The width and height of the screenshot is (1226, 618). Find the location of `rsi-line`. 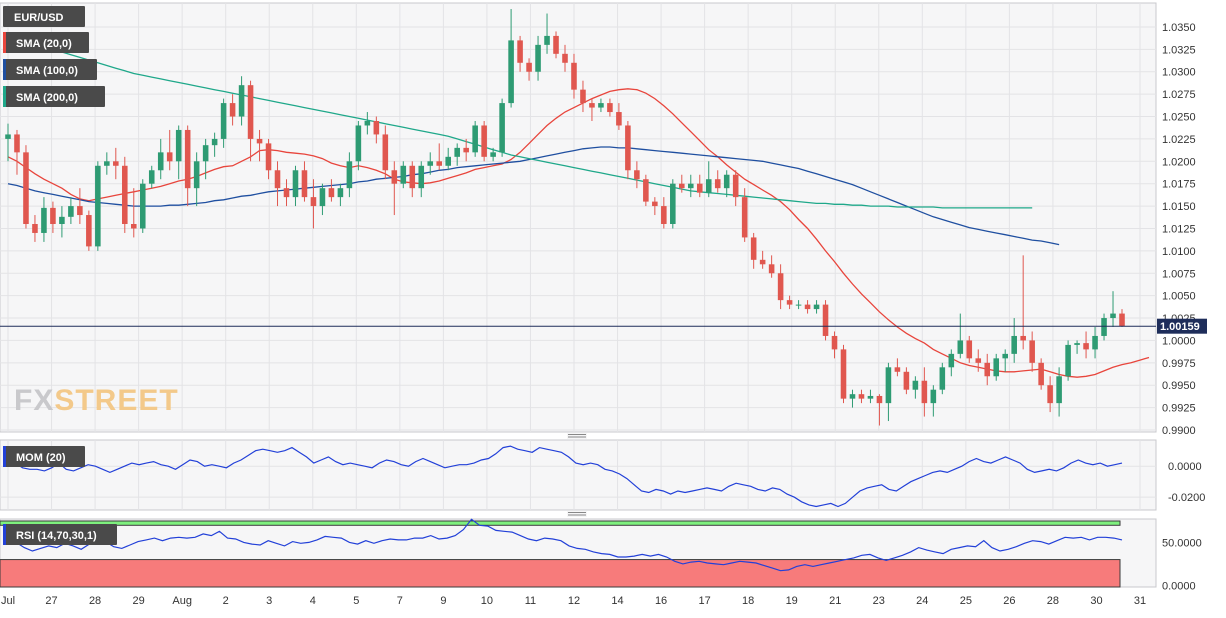

rsi-line is located at coordinates (565, 545).